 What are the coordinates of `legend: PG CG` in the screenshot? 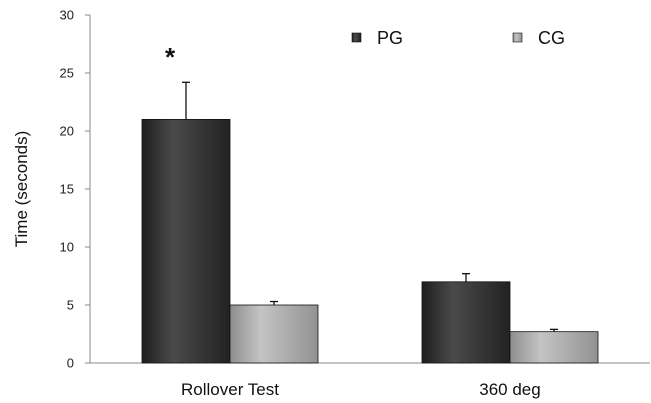 It's located at (458, 38).